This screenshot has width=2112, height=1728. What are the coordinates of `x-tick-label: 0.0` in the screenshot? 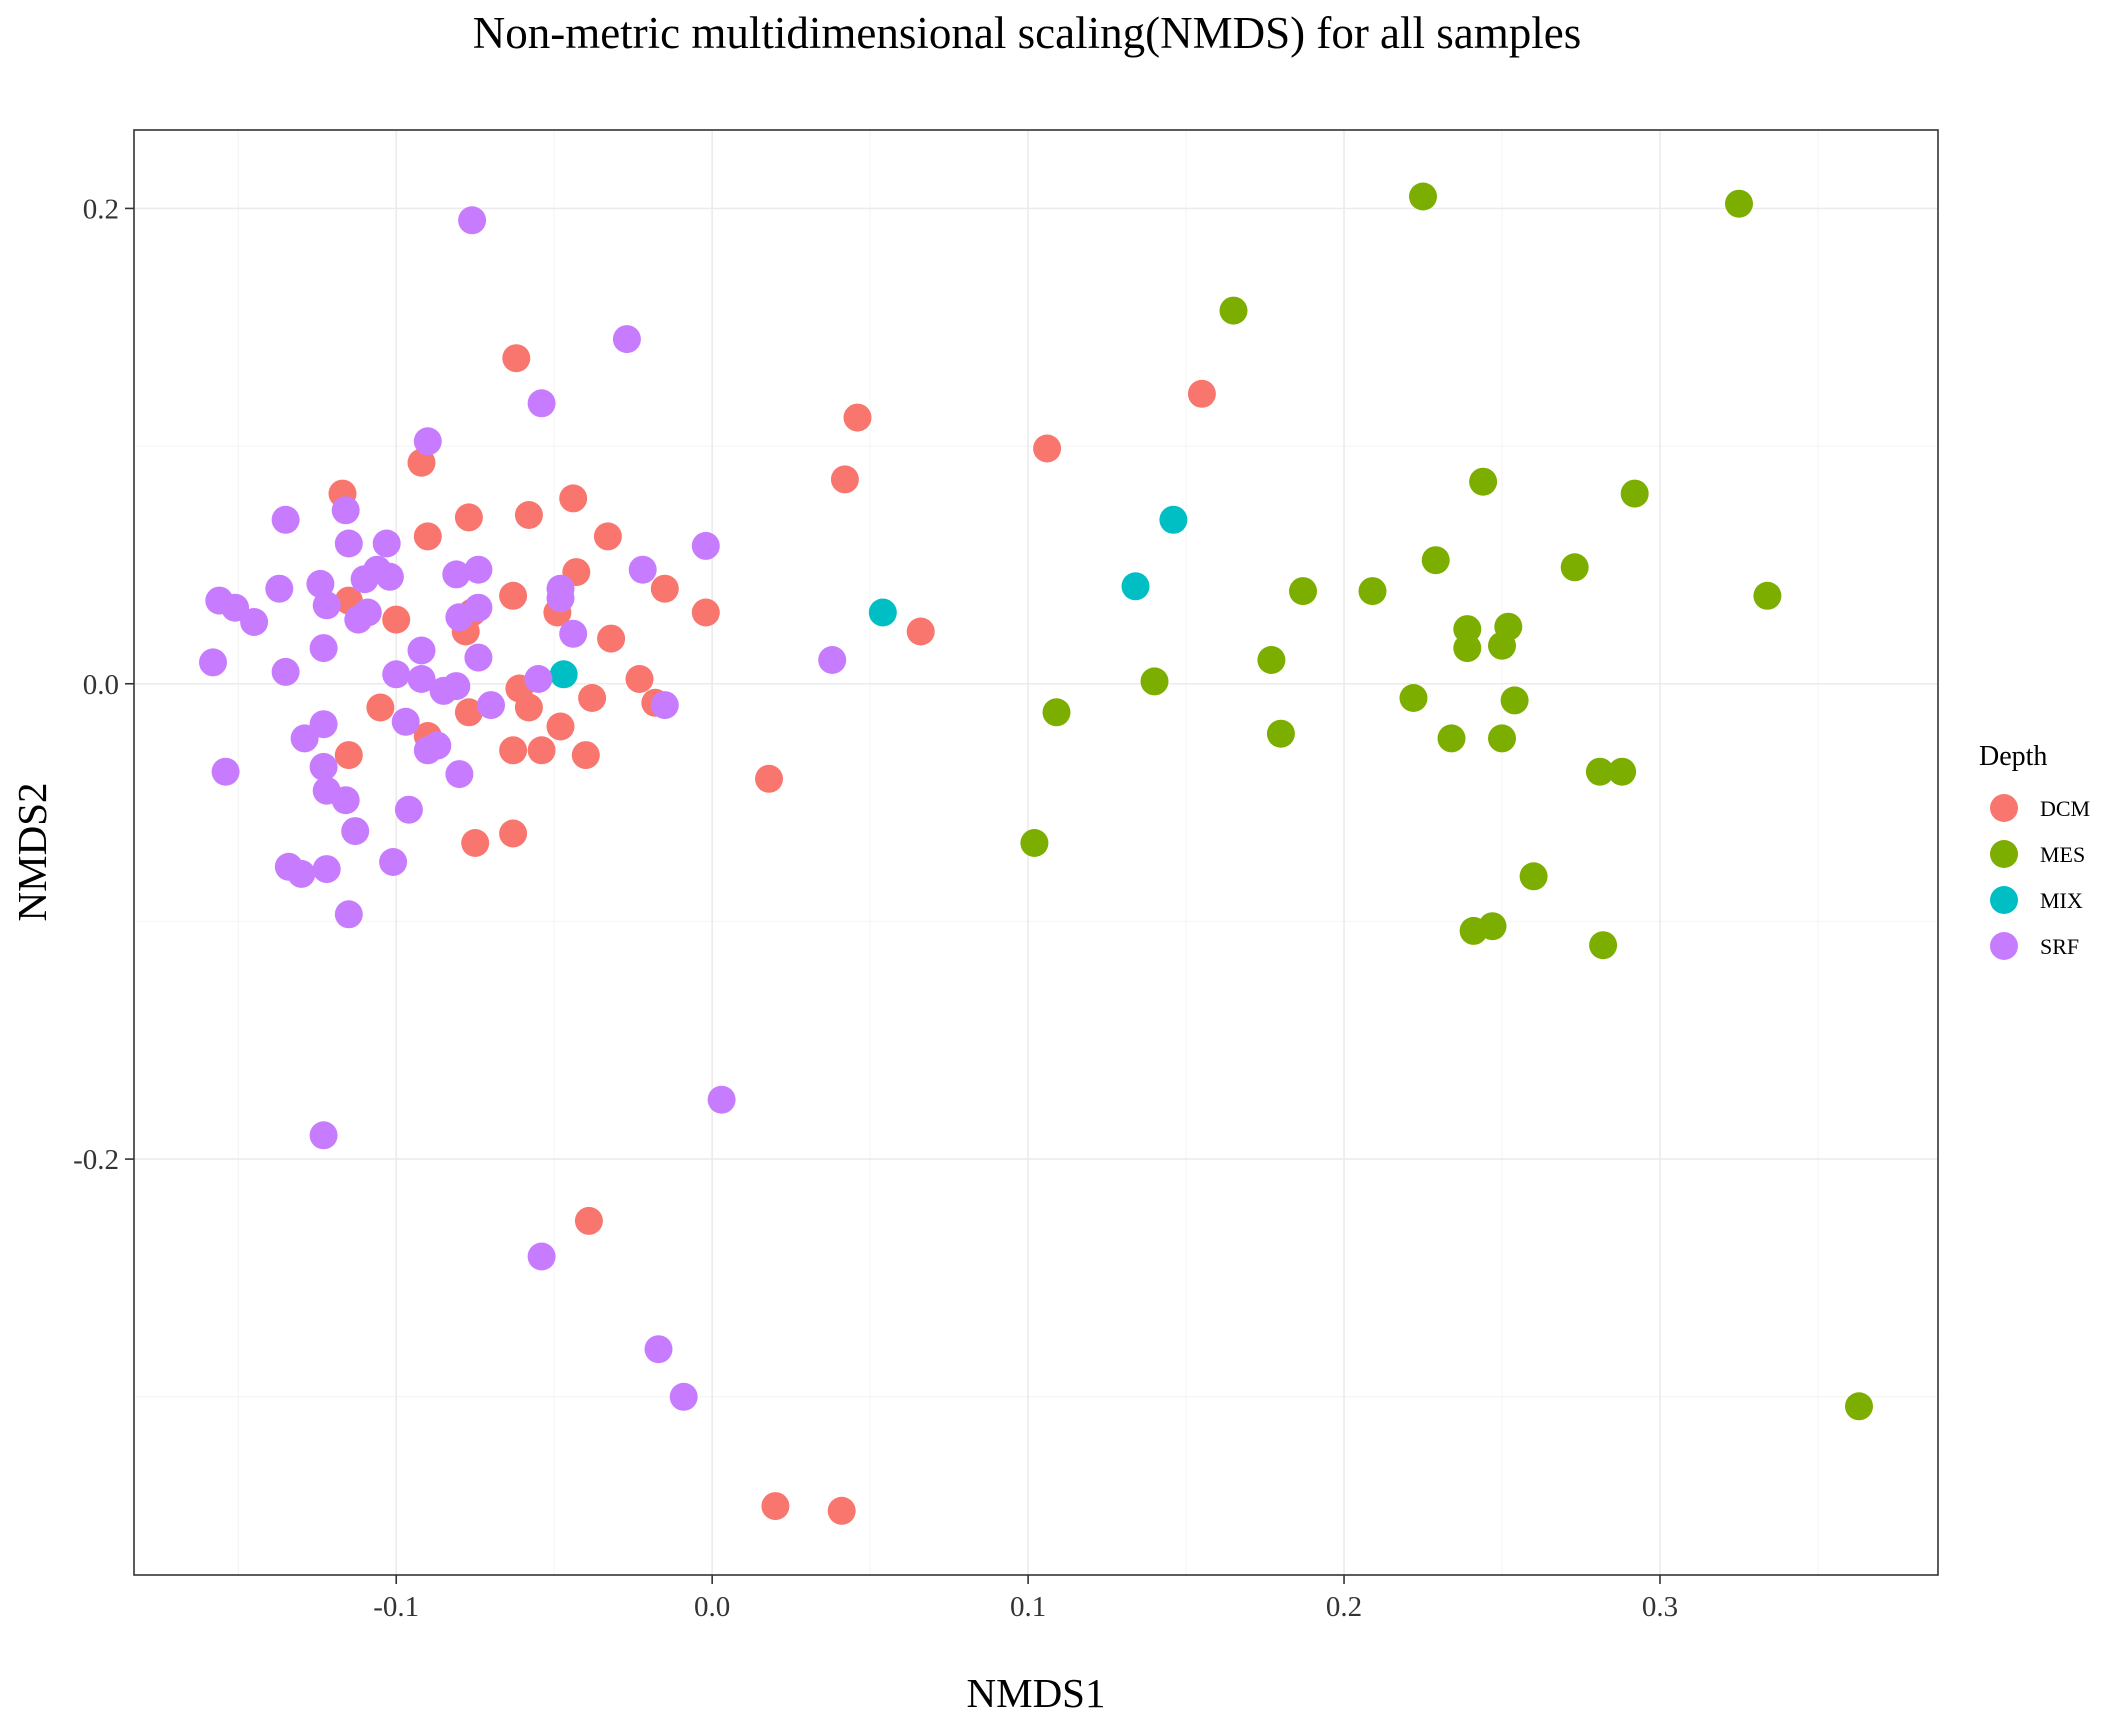 It's located at (712, 1607).